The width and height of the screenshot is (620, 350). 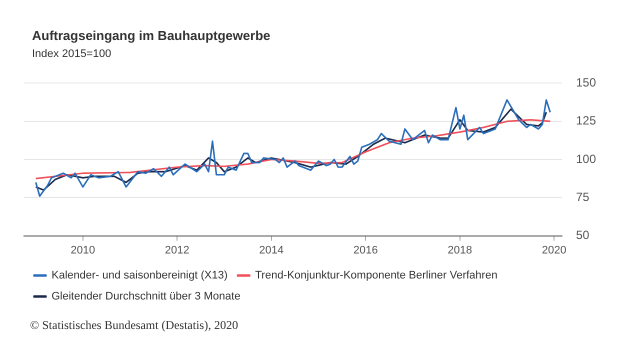 I want to click on chart-subtitle: Index 2015=100, so click(x=72, y=54).